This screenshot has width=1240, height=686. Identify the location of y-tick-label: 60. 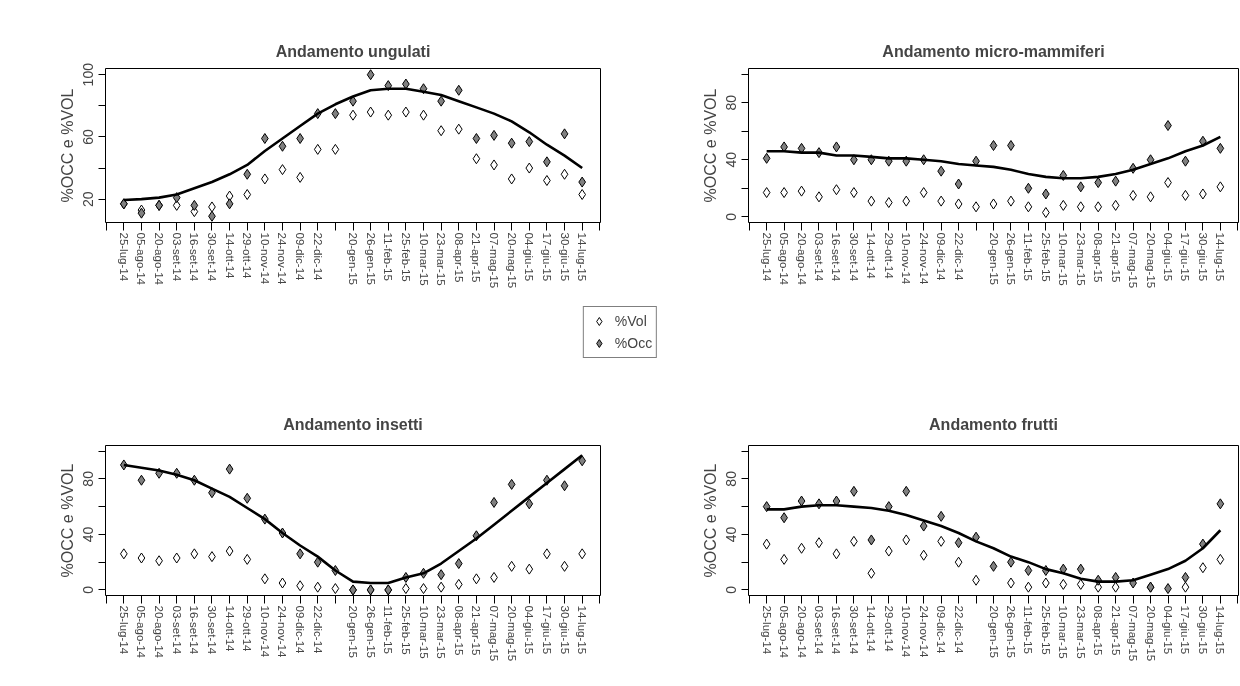
(88, 136).